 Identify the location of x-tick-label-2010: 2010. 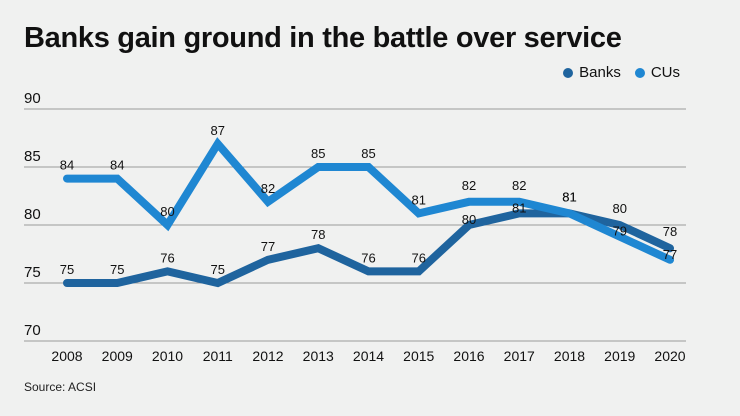
(167, 356).